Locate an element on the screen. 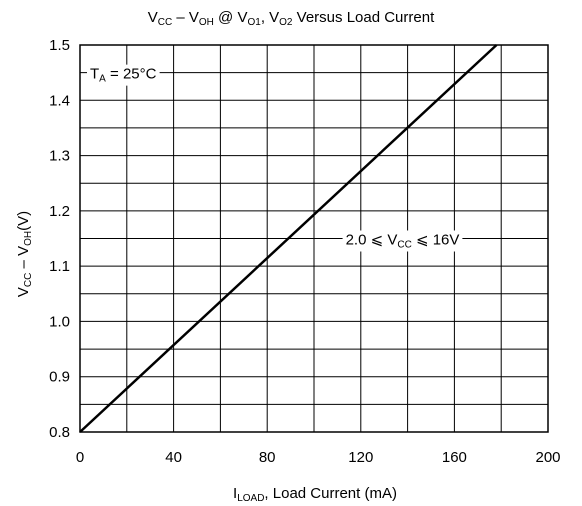  y-tick-label: 1.3 is located at coordinates (59, 156).